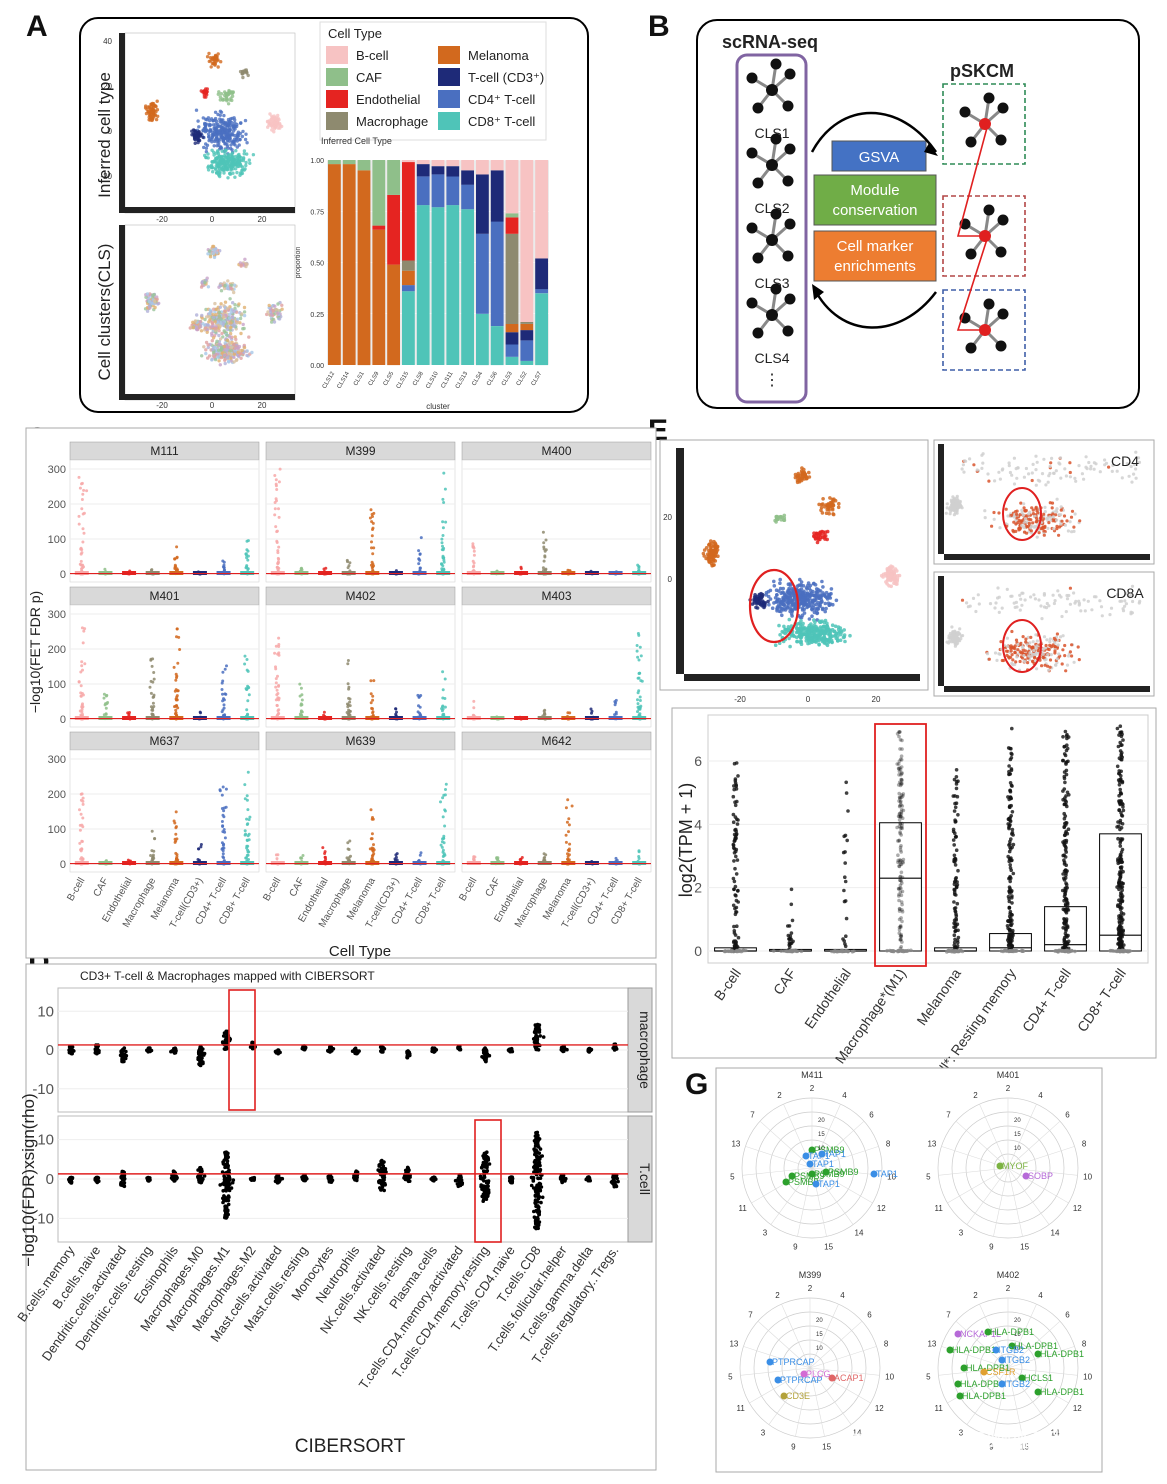 The image size is (1167, 1484). What do you see at coordinates (104, 135) in the screenshot?
I see `tsne-ylabel-inferred: Inferred cell type` at bounding box center [104, 135].